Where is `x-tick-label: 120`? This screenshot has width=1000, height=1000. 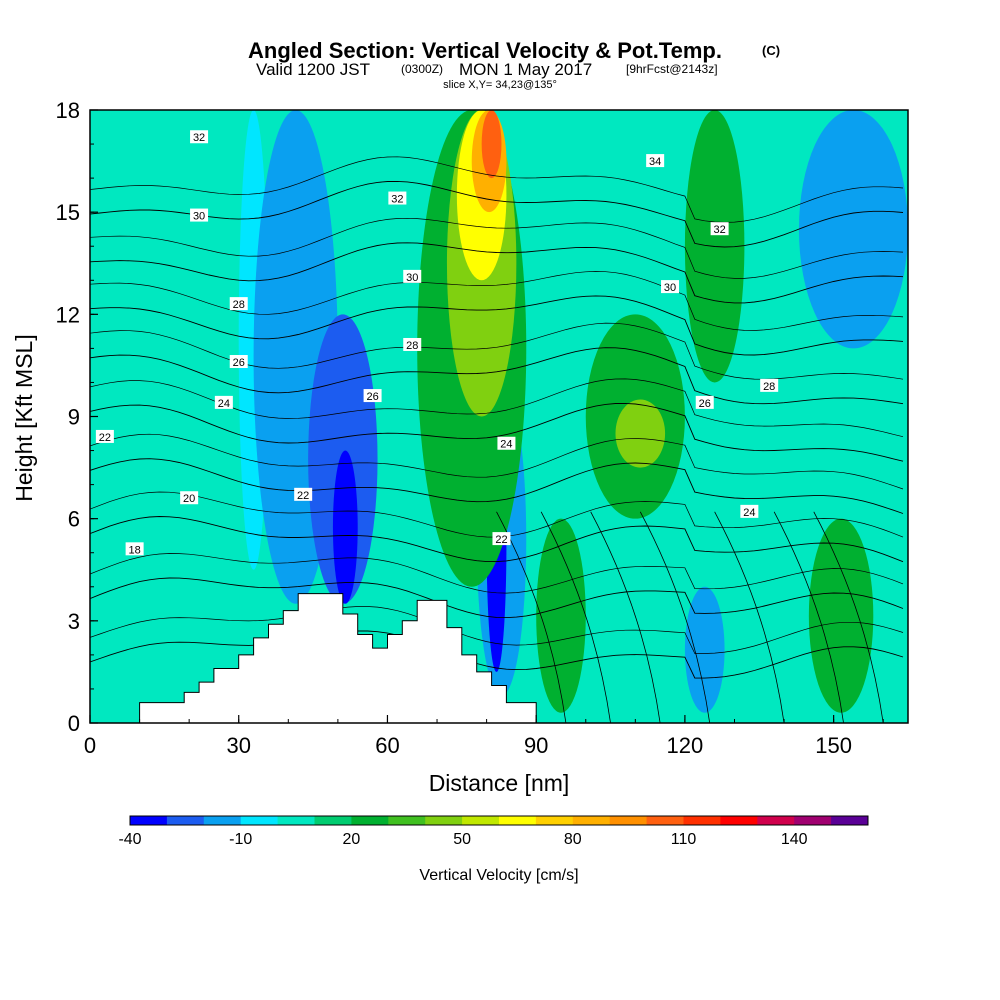 x-tick-label: 120 is located at coordinates (685, 745).